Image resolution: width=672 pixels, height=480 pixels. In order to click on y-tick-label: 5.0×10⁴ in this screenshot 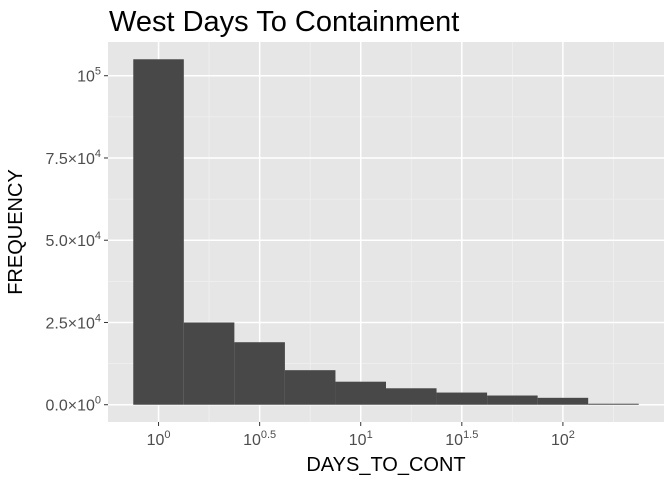, I will do `click(73, 240)`.